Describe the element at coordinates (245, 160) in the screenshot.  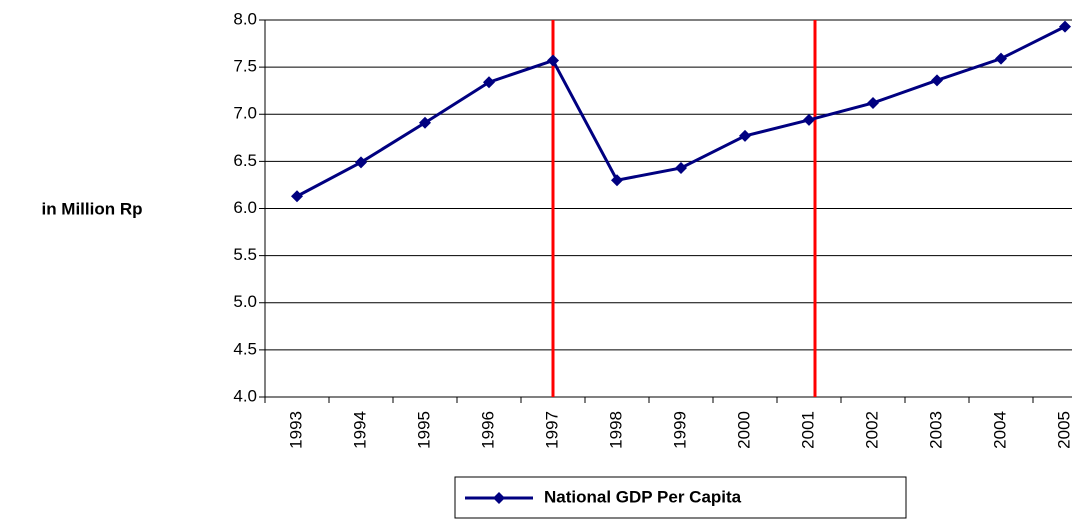
I see `y-tick-label: 6.5` at that location.